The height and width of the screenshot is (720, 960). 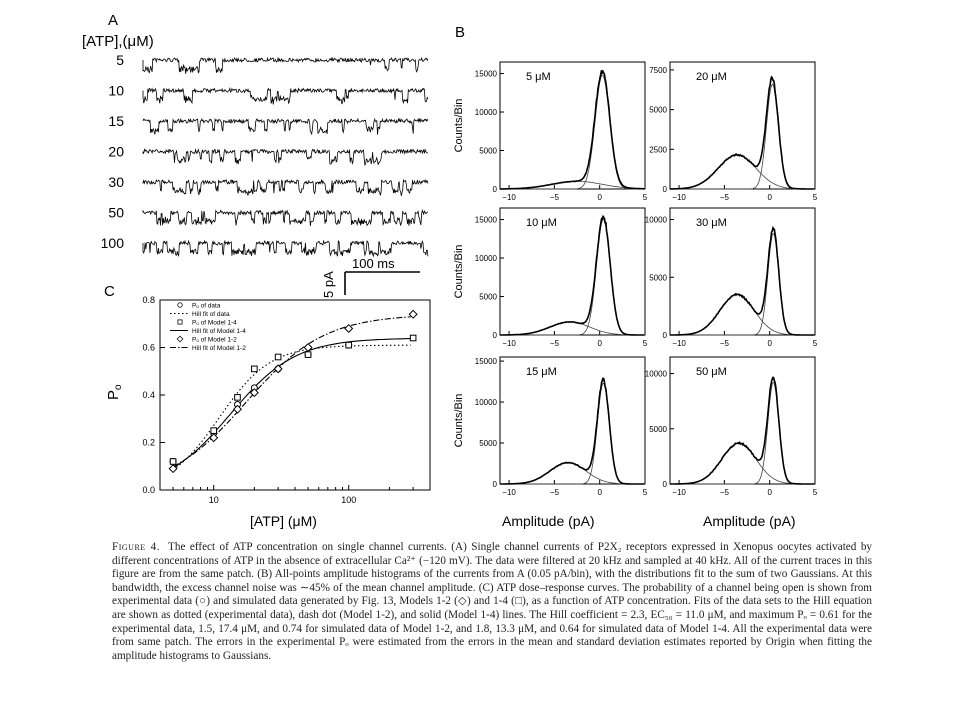 I want to click on x-tick-label: 10, so click(x=214, y=500).